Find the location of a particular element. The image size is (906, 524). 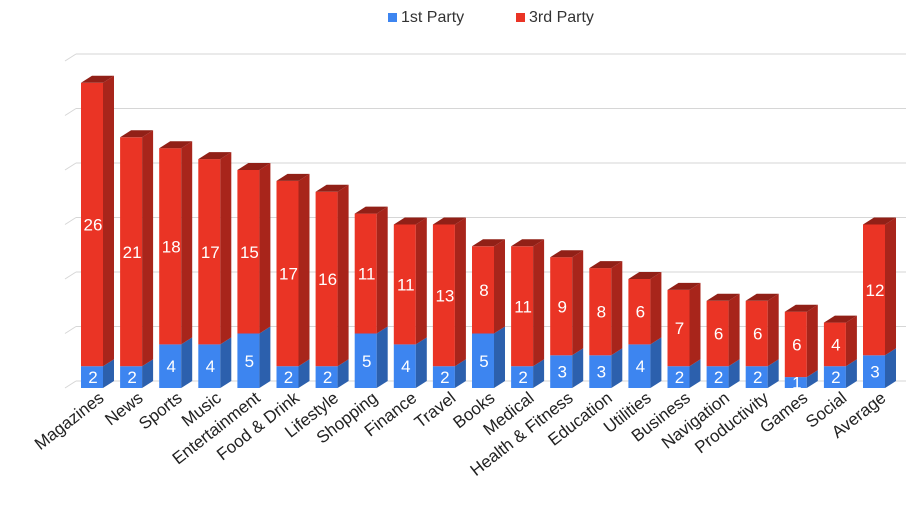

data-label-1st-party: 1 is located at coordinates (796, 383).